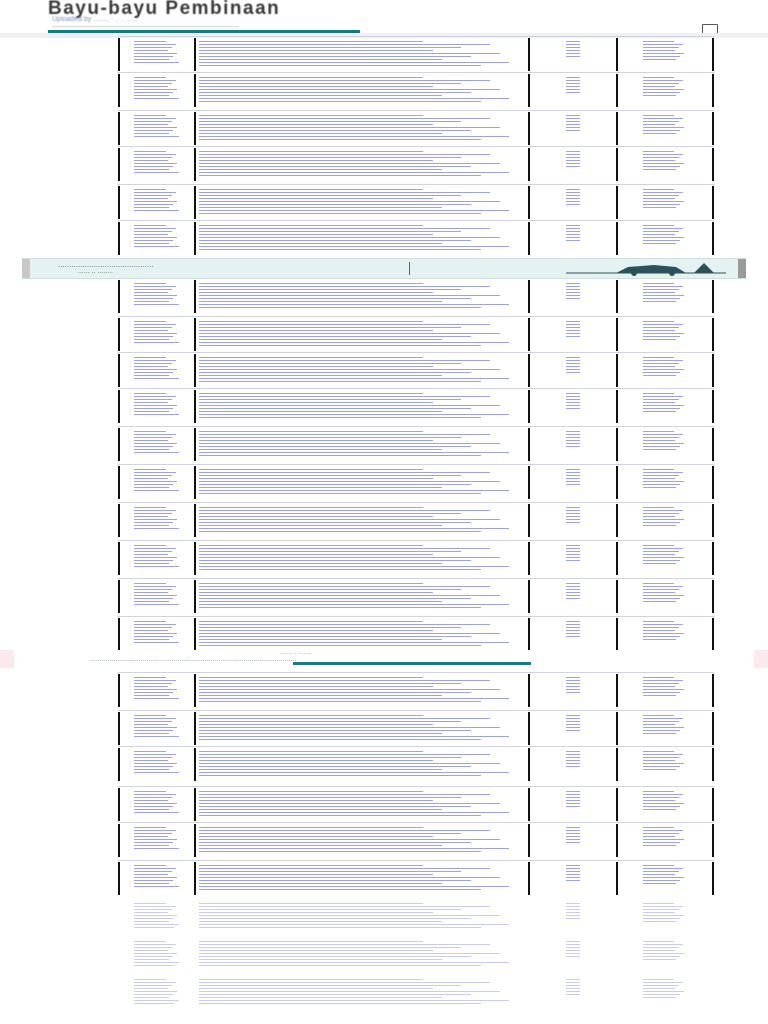 The image size is (768, 1024). Describe the element at coordinates (26, 268) in the screenshot. I see `ad-left-edge` at that location.